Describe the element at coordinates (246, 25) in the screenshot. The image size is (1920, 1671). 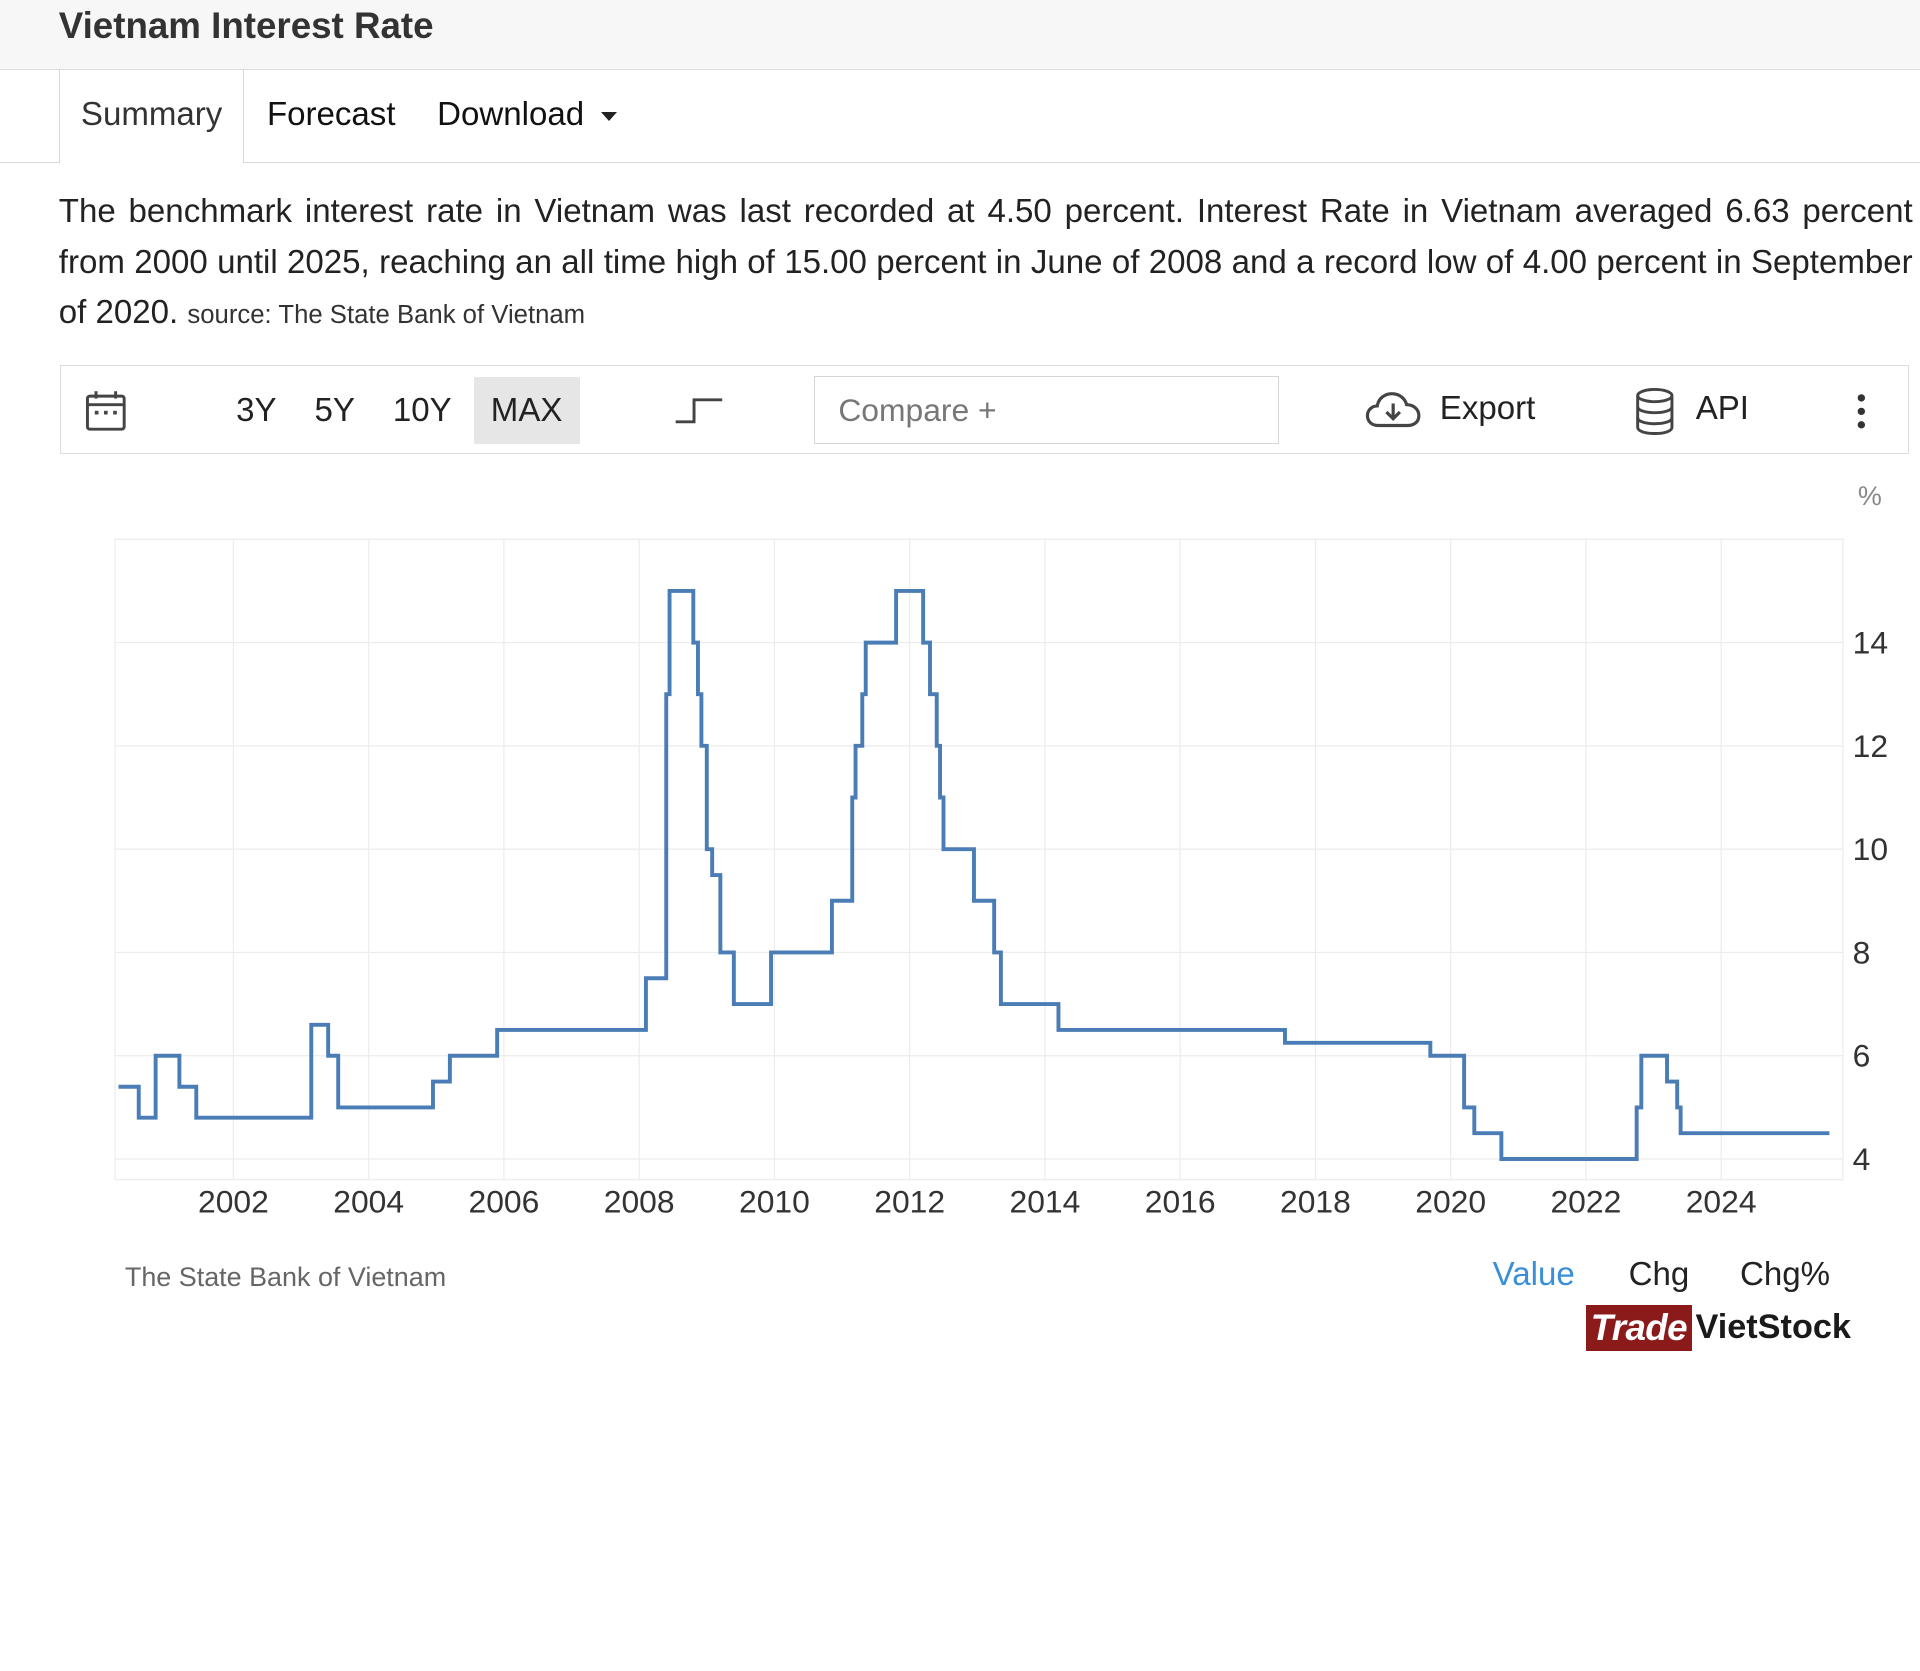
I see `page-title: Vietnam Interest Rate` at that location.